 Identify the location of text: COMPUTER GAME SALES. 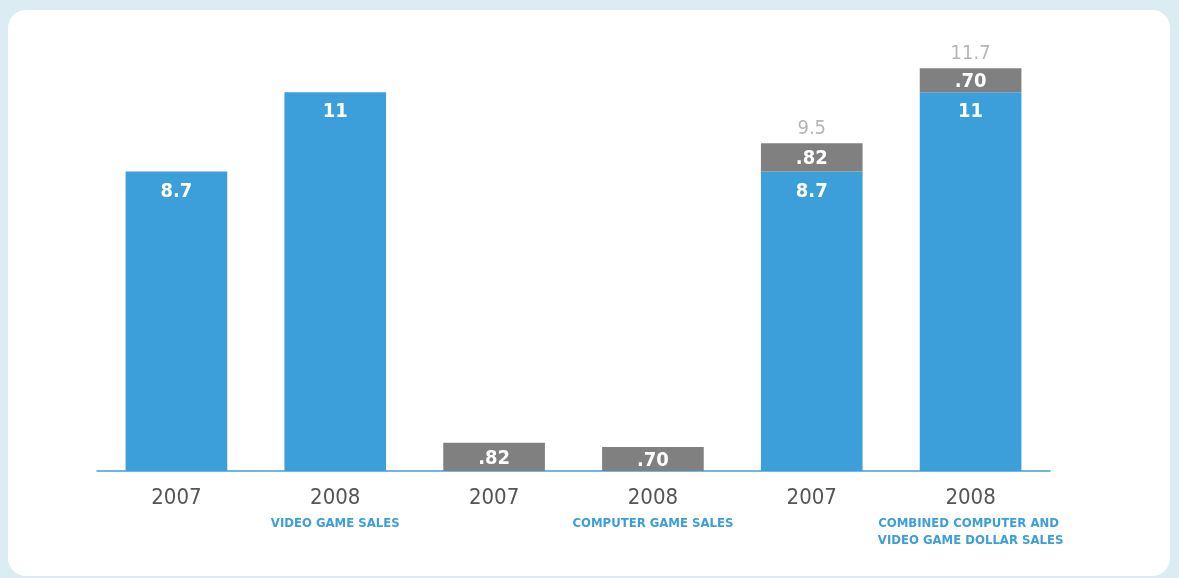
(653, 522).